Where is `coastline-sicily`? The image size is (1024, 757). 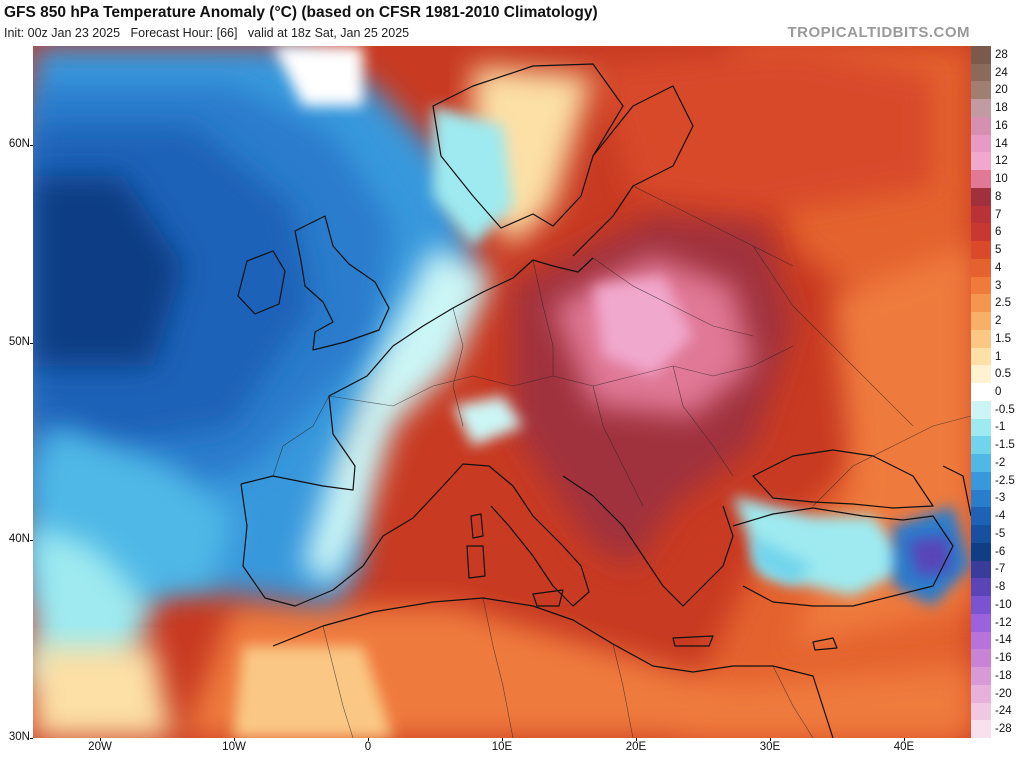
coastline-sicily is located at coordinates (548, 598).